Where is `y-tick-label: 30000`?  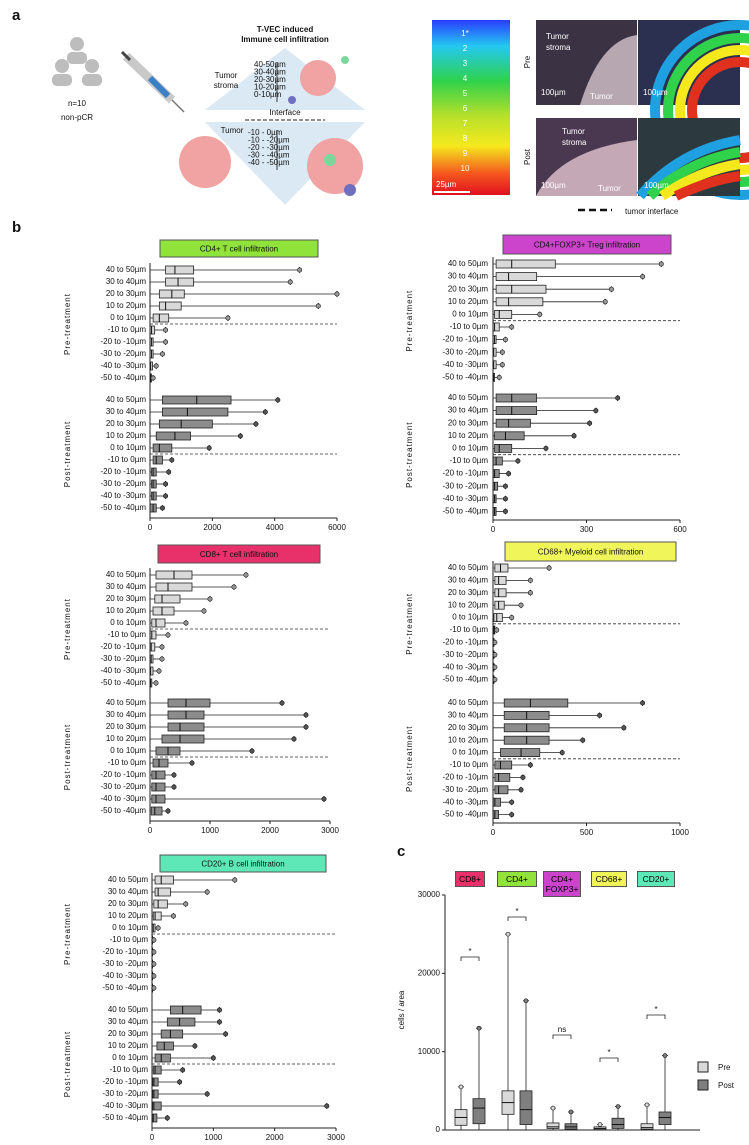 y-tick-label: 30000 is located at coordinates (429, 894).